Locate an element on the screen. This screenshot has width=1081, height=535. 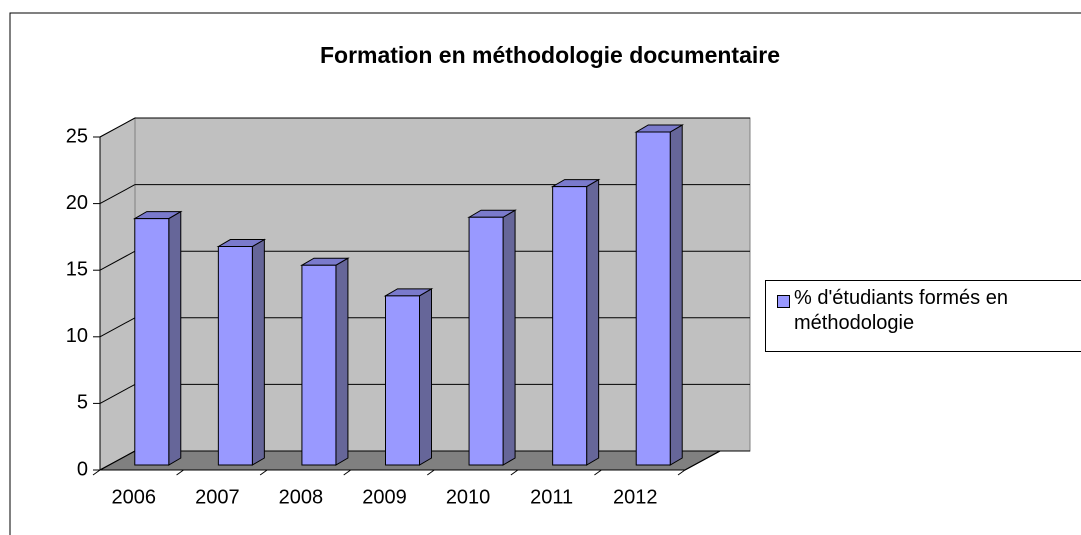
x-tick-label: 2006 is located at coordinates (134, 497).